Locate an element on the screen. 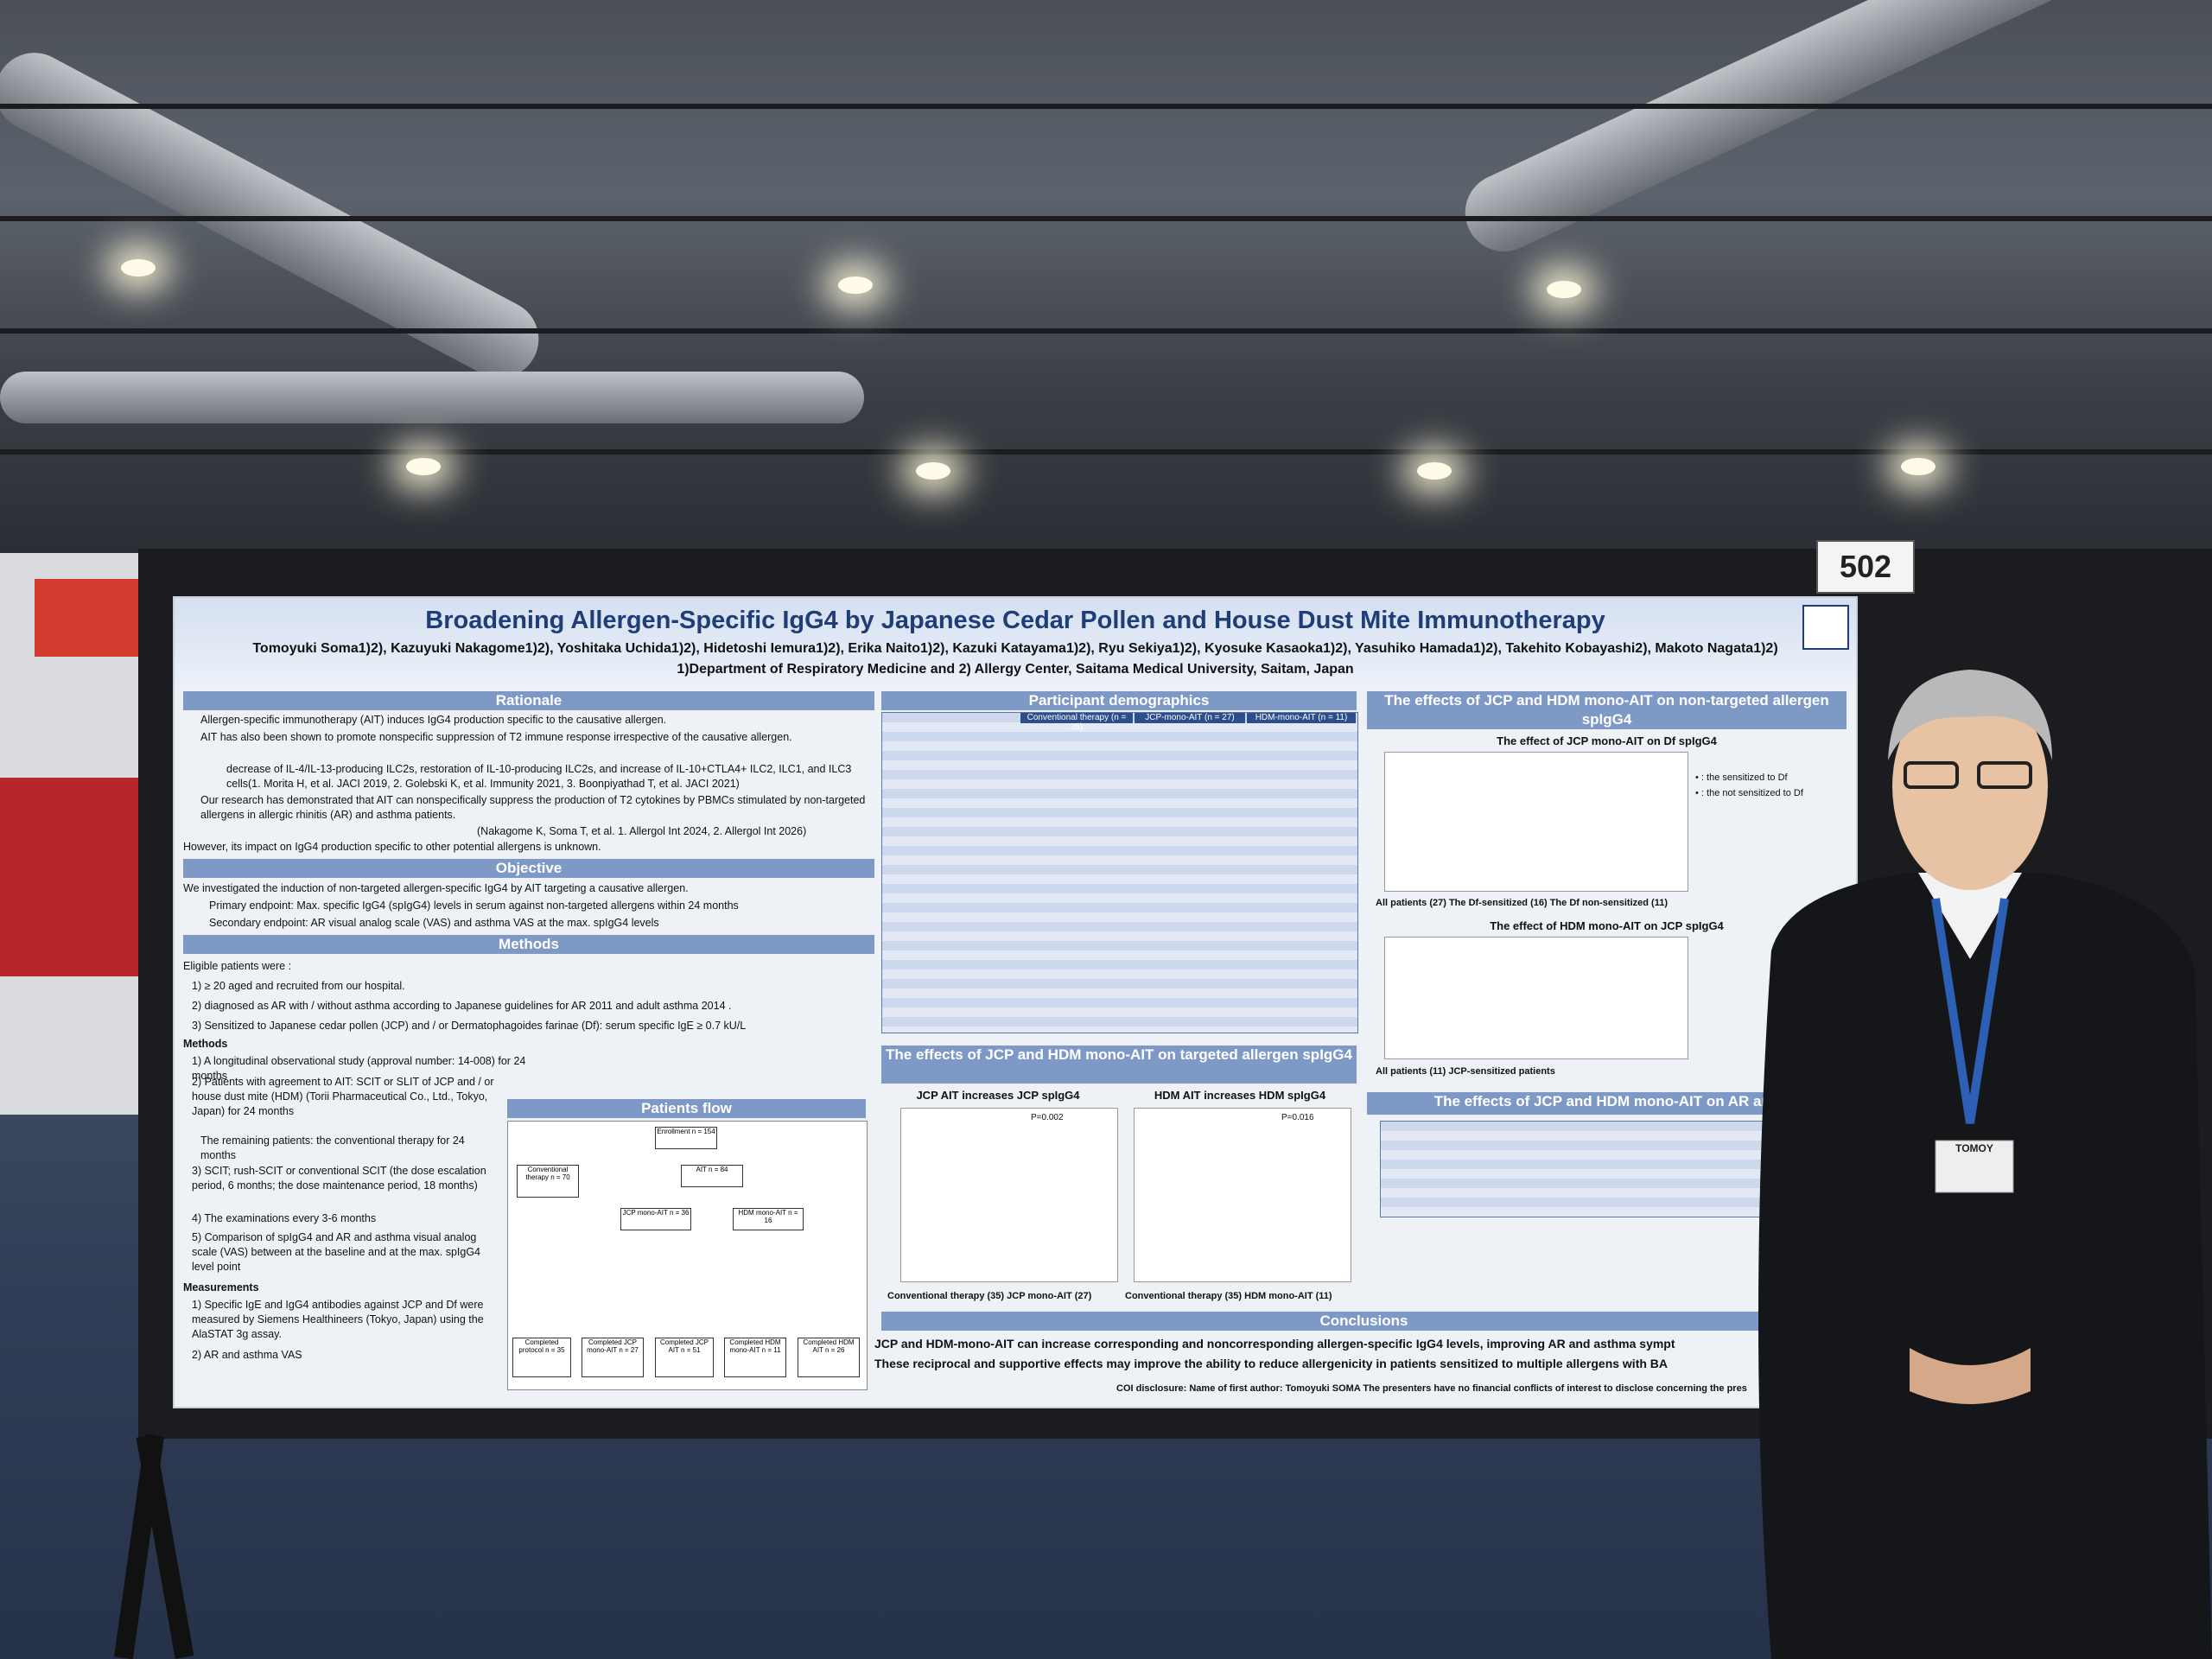 This screenshot has width=2212, height=1659. measurements-subheading: Measurements is located at coordinates (221, 1287).